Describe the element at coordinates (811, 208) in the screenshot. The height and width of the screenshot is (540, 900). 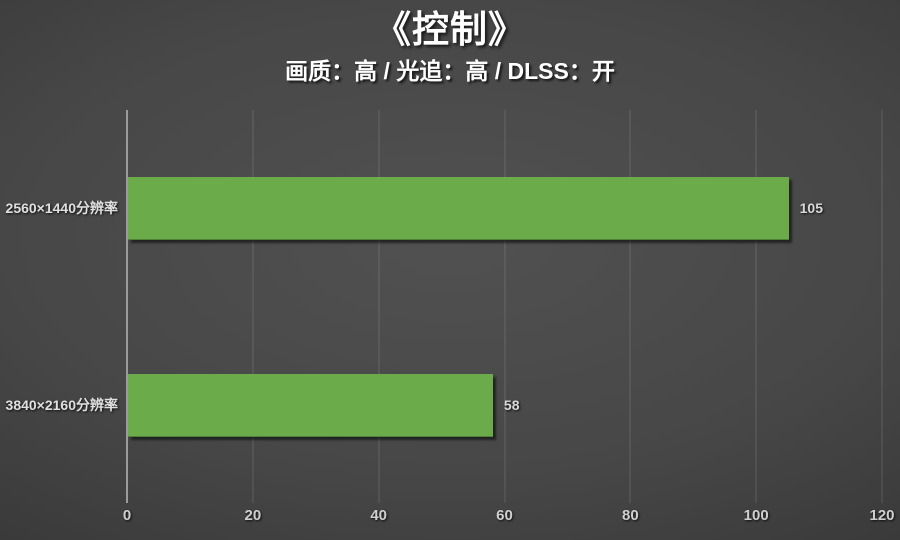
I see `value-label: 105` at that location.